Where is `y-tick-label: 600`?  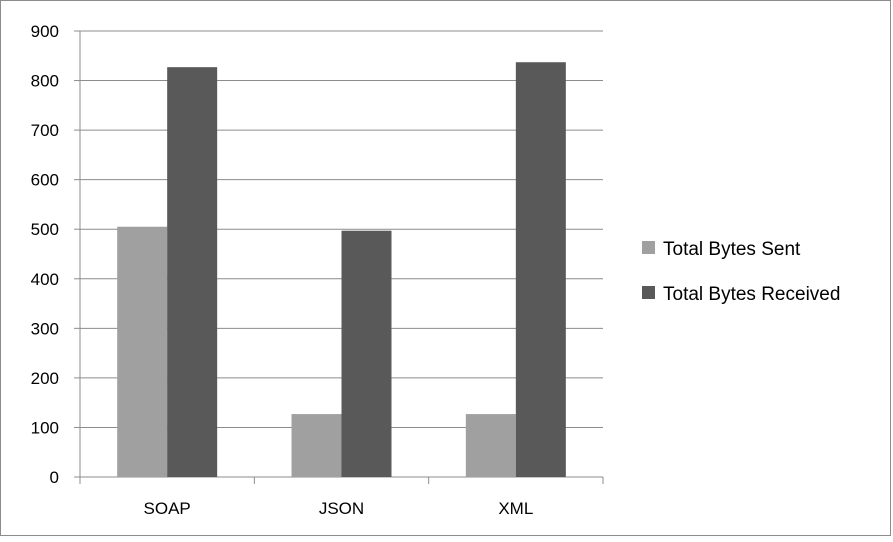
y-tick-label: 600 is located at coordinates (45, 180).